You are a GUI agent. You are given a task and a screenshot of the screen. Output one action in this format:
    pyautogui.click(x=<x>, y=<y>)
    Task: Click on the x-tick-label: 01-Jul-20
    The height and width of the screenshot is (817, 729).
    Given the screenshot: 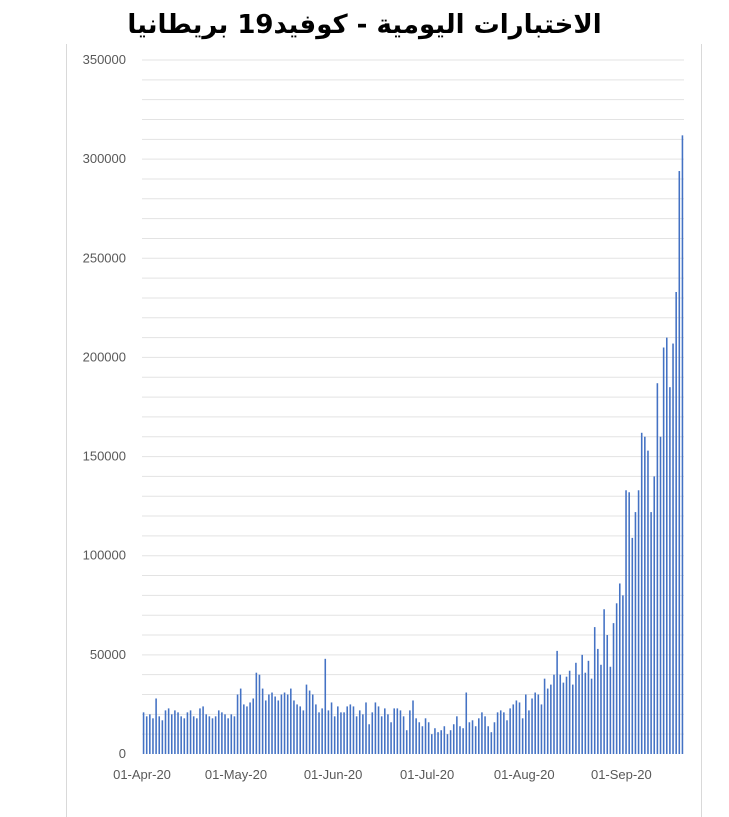 What is the action you would take?
    pyautogui.click(x=427, y=774)
    